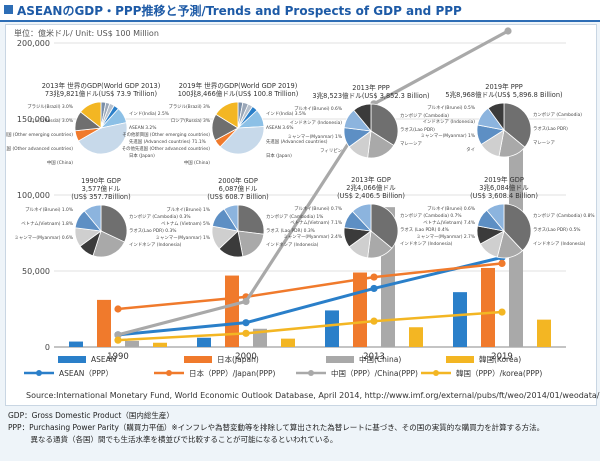 The image size is (600, 461). I want to click on pie-title: 2019年 GDP, so click(504, 179).